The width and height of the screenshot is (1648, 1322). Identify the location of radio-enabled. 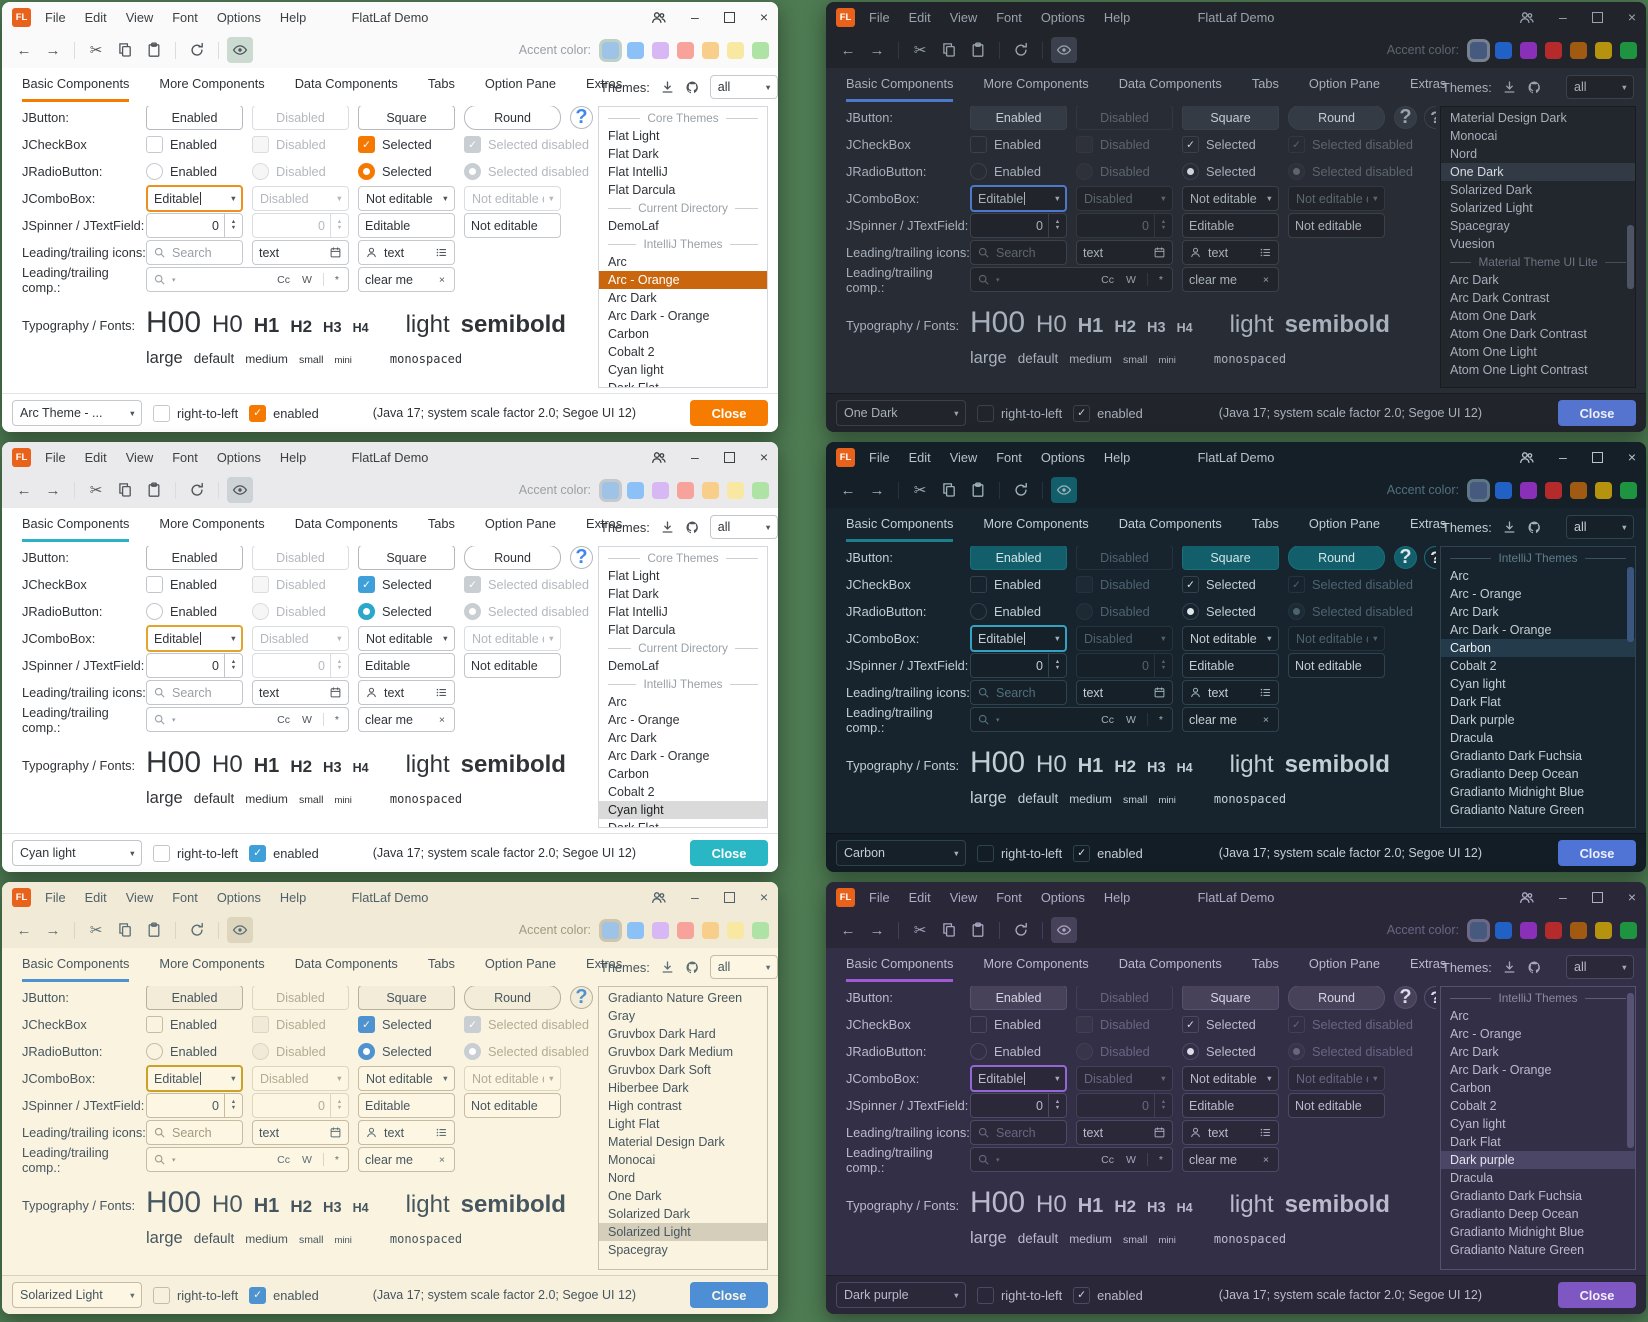
(154, 611).